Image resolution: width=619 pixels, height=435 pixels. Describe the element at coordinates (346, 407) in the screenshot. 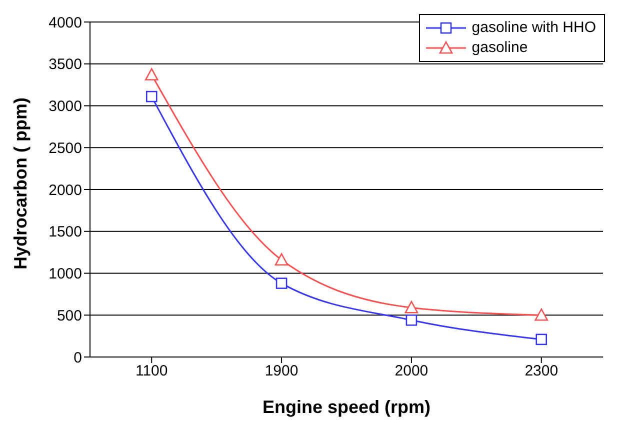

I see `x-axis-title: Engine speed (rpm)` at that location.